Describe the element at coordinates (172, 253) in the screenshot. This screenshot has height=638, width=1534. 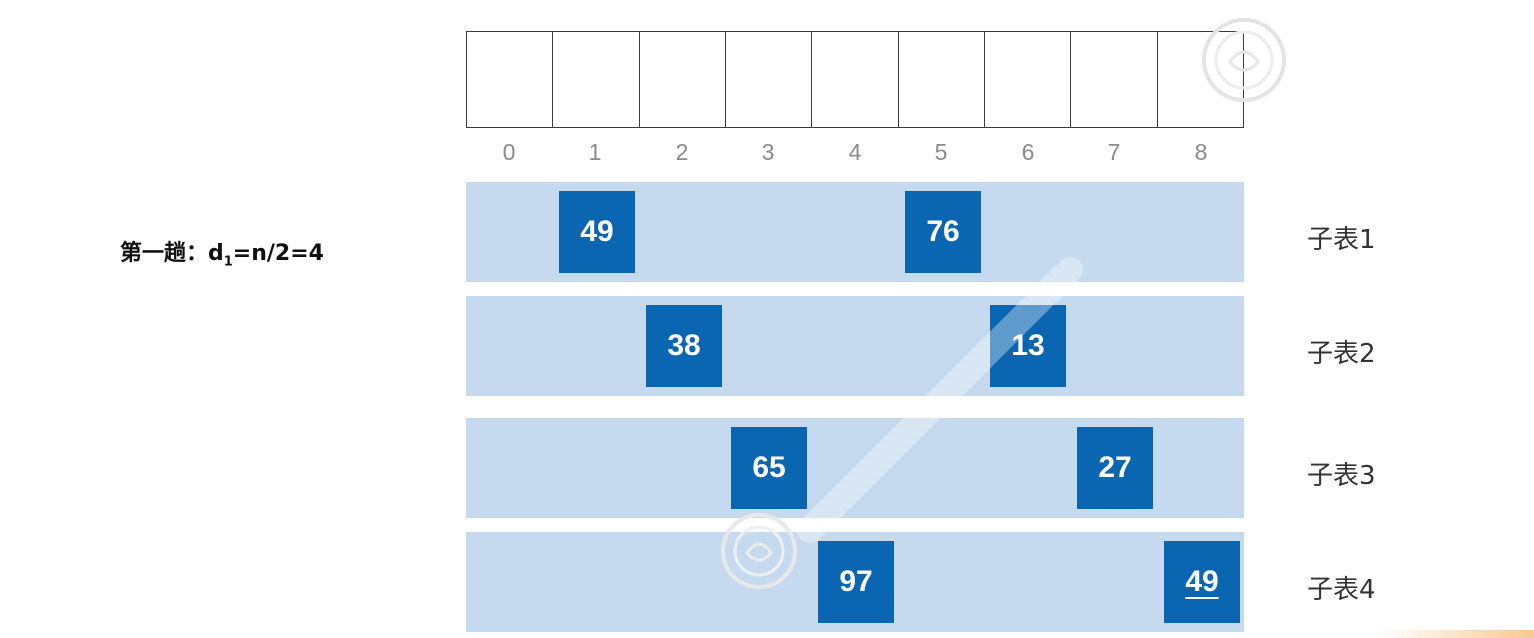
I see `pass-label-prefix: 第一趟：d` at that location.